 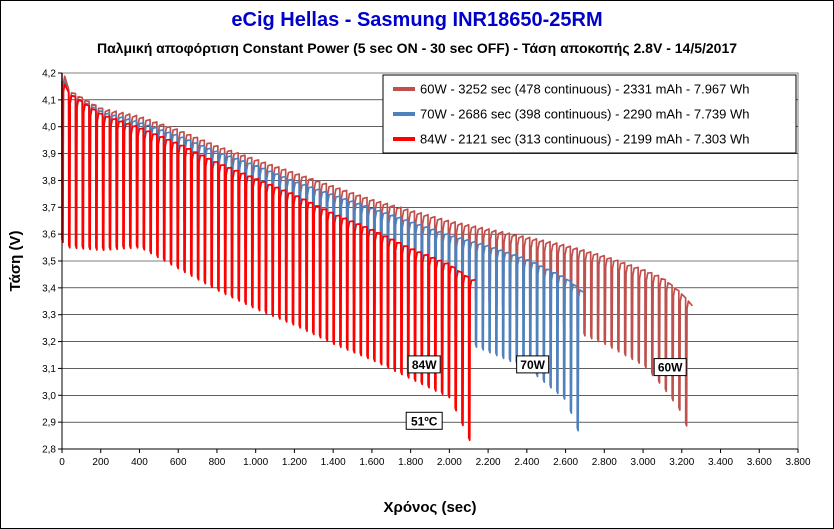 What do you see at coordinates (49, 154) in the screenshot?
I see `y-tick-label: 3,9` at bounding box center [49, 154].